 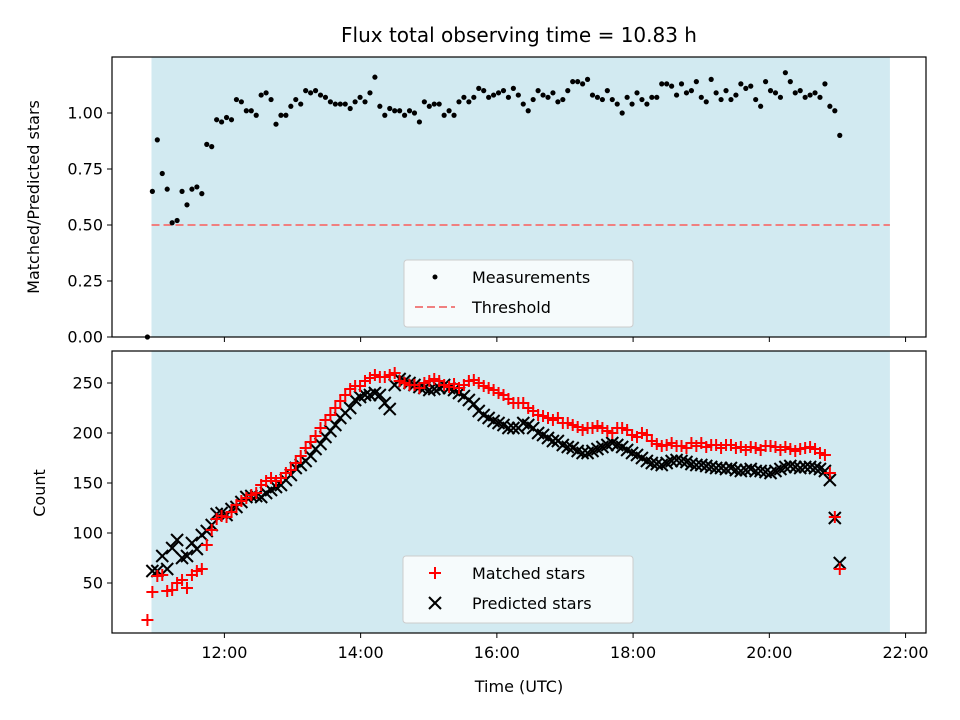 What do you see at coordinates (87, 483) in the screenshot?
I see `y-tick-label: 150` at bounding box center [87, 483].